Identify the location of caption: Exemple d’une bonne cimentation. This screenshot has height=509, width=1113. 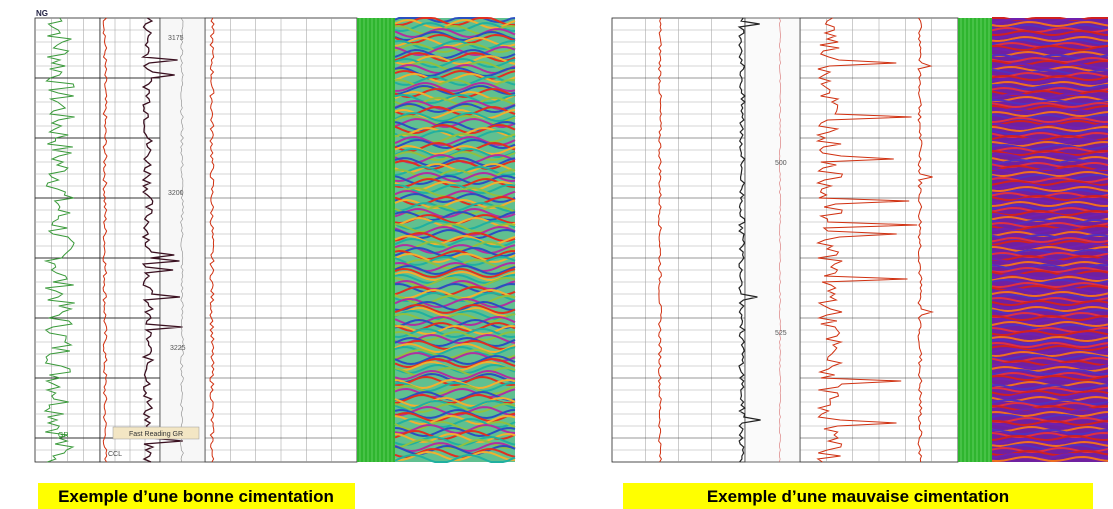
(196, 496).